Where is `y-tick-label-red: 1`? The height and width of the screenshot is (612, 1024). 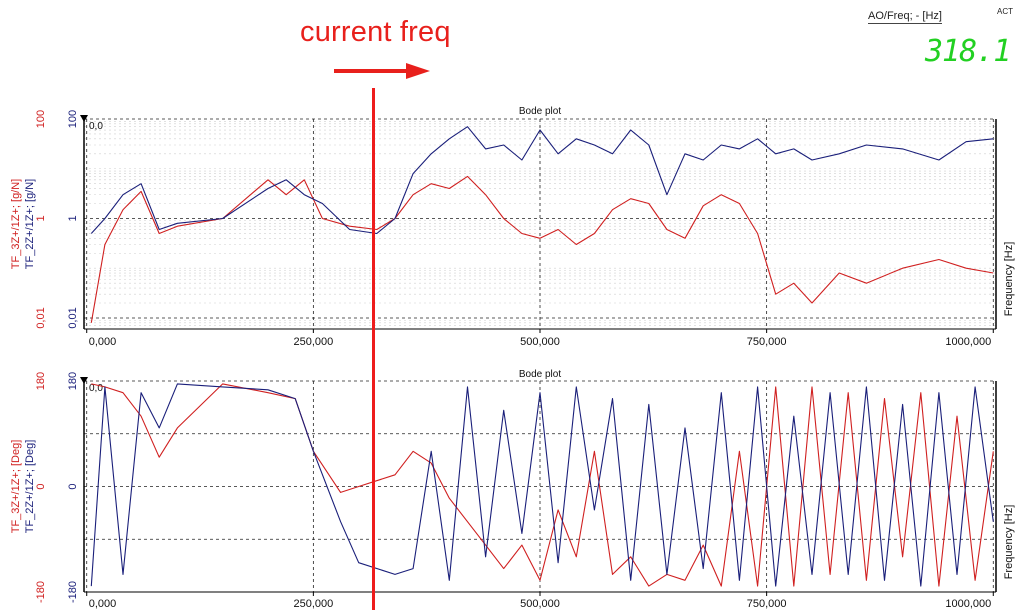 y-tick-label-red: 1 is located at coordinates (41, 218).